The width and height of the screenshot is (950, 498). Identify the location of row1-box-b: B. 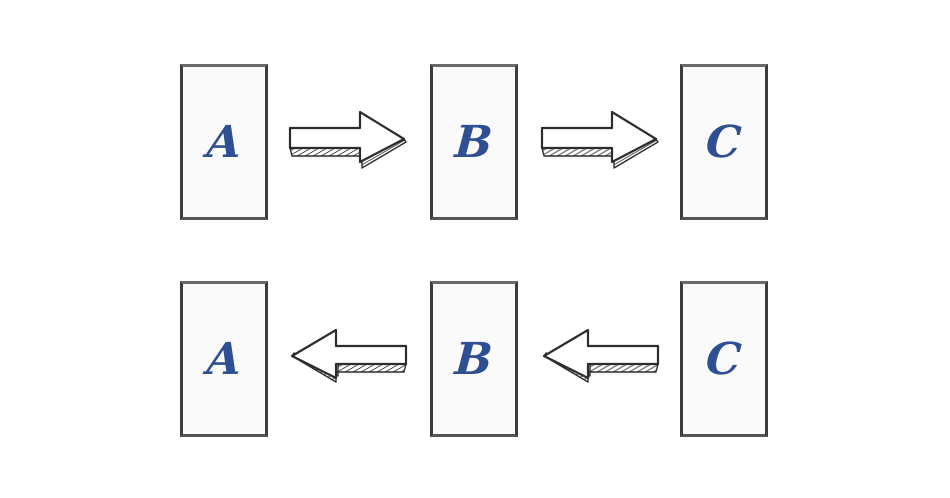
(474, 142).